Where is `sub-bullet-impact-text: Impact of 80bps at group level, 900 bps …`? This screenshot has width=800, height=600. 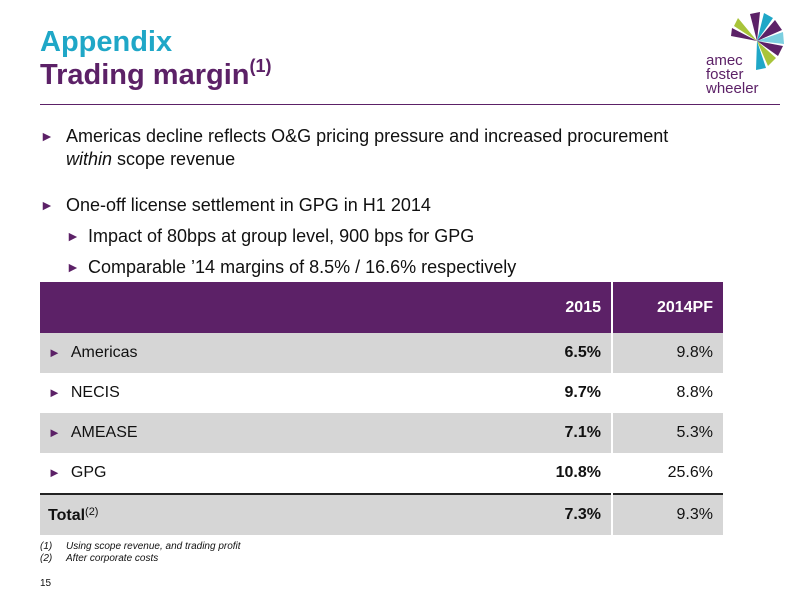
sub-bullet-impact-text: Impact of 80bps at group level, 900 bps … is located at coordinates (281, 236).